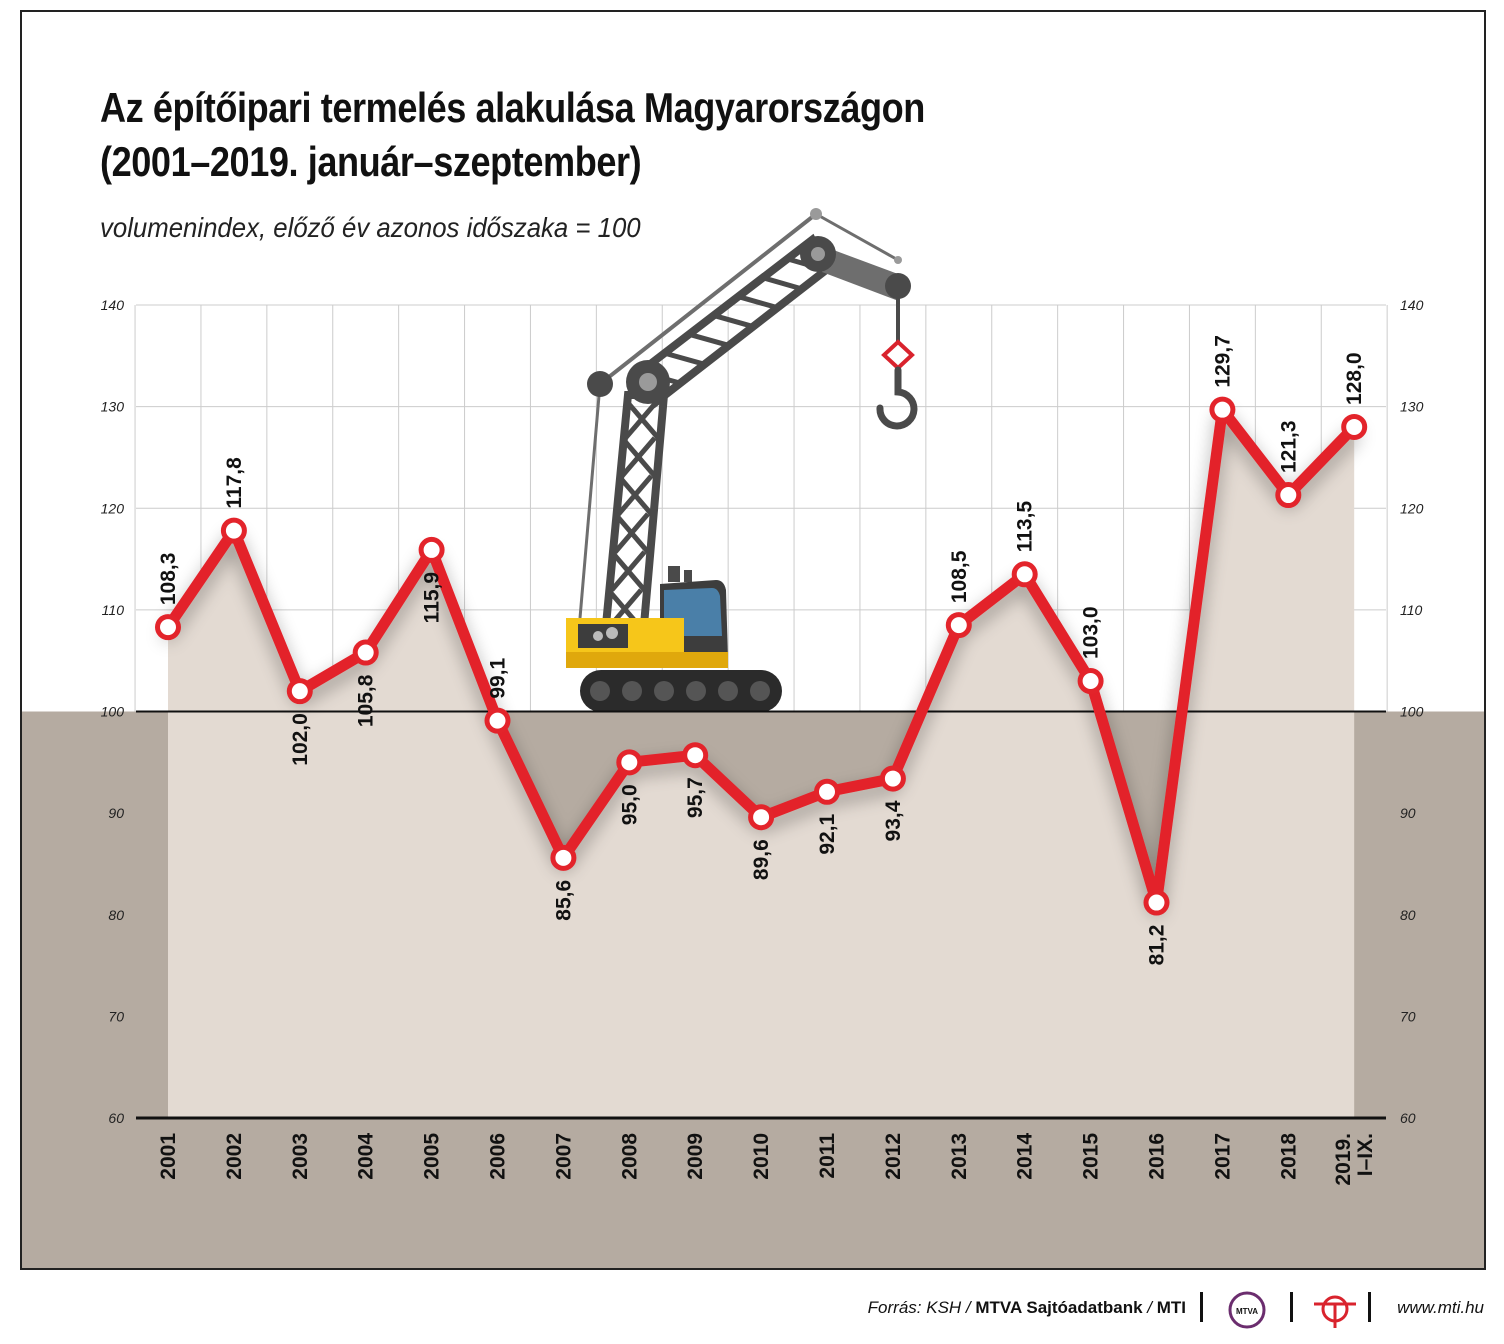 This screenshot has width=1504, height=1344. Describe the element at coordinates (898, 355) in the screenshot. I see `crane-hook-block` at that location.